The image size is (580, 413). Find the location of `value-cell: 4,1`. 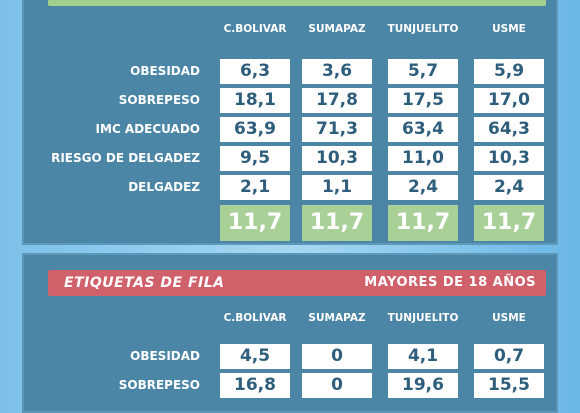

value-cell: 4,1 is located at coordinates (423, 356).